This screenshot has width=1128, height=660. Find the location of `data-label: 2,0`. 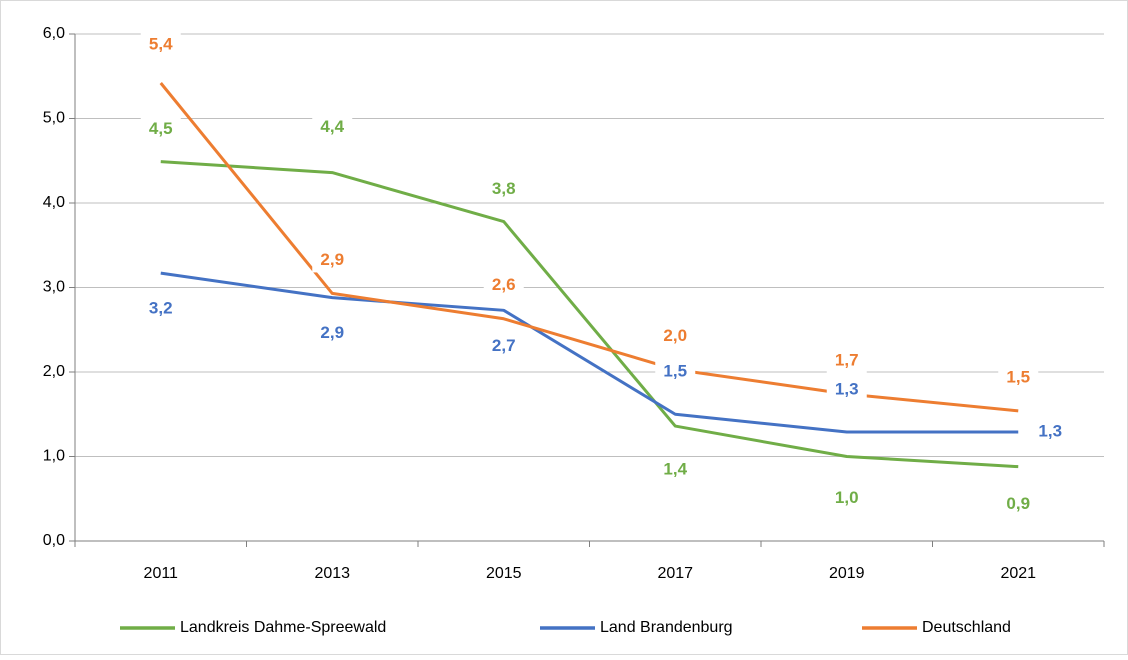

data-label: 2,0 is located at coordinates (675, 335).